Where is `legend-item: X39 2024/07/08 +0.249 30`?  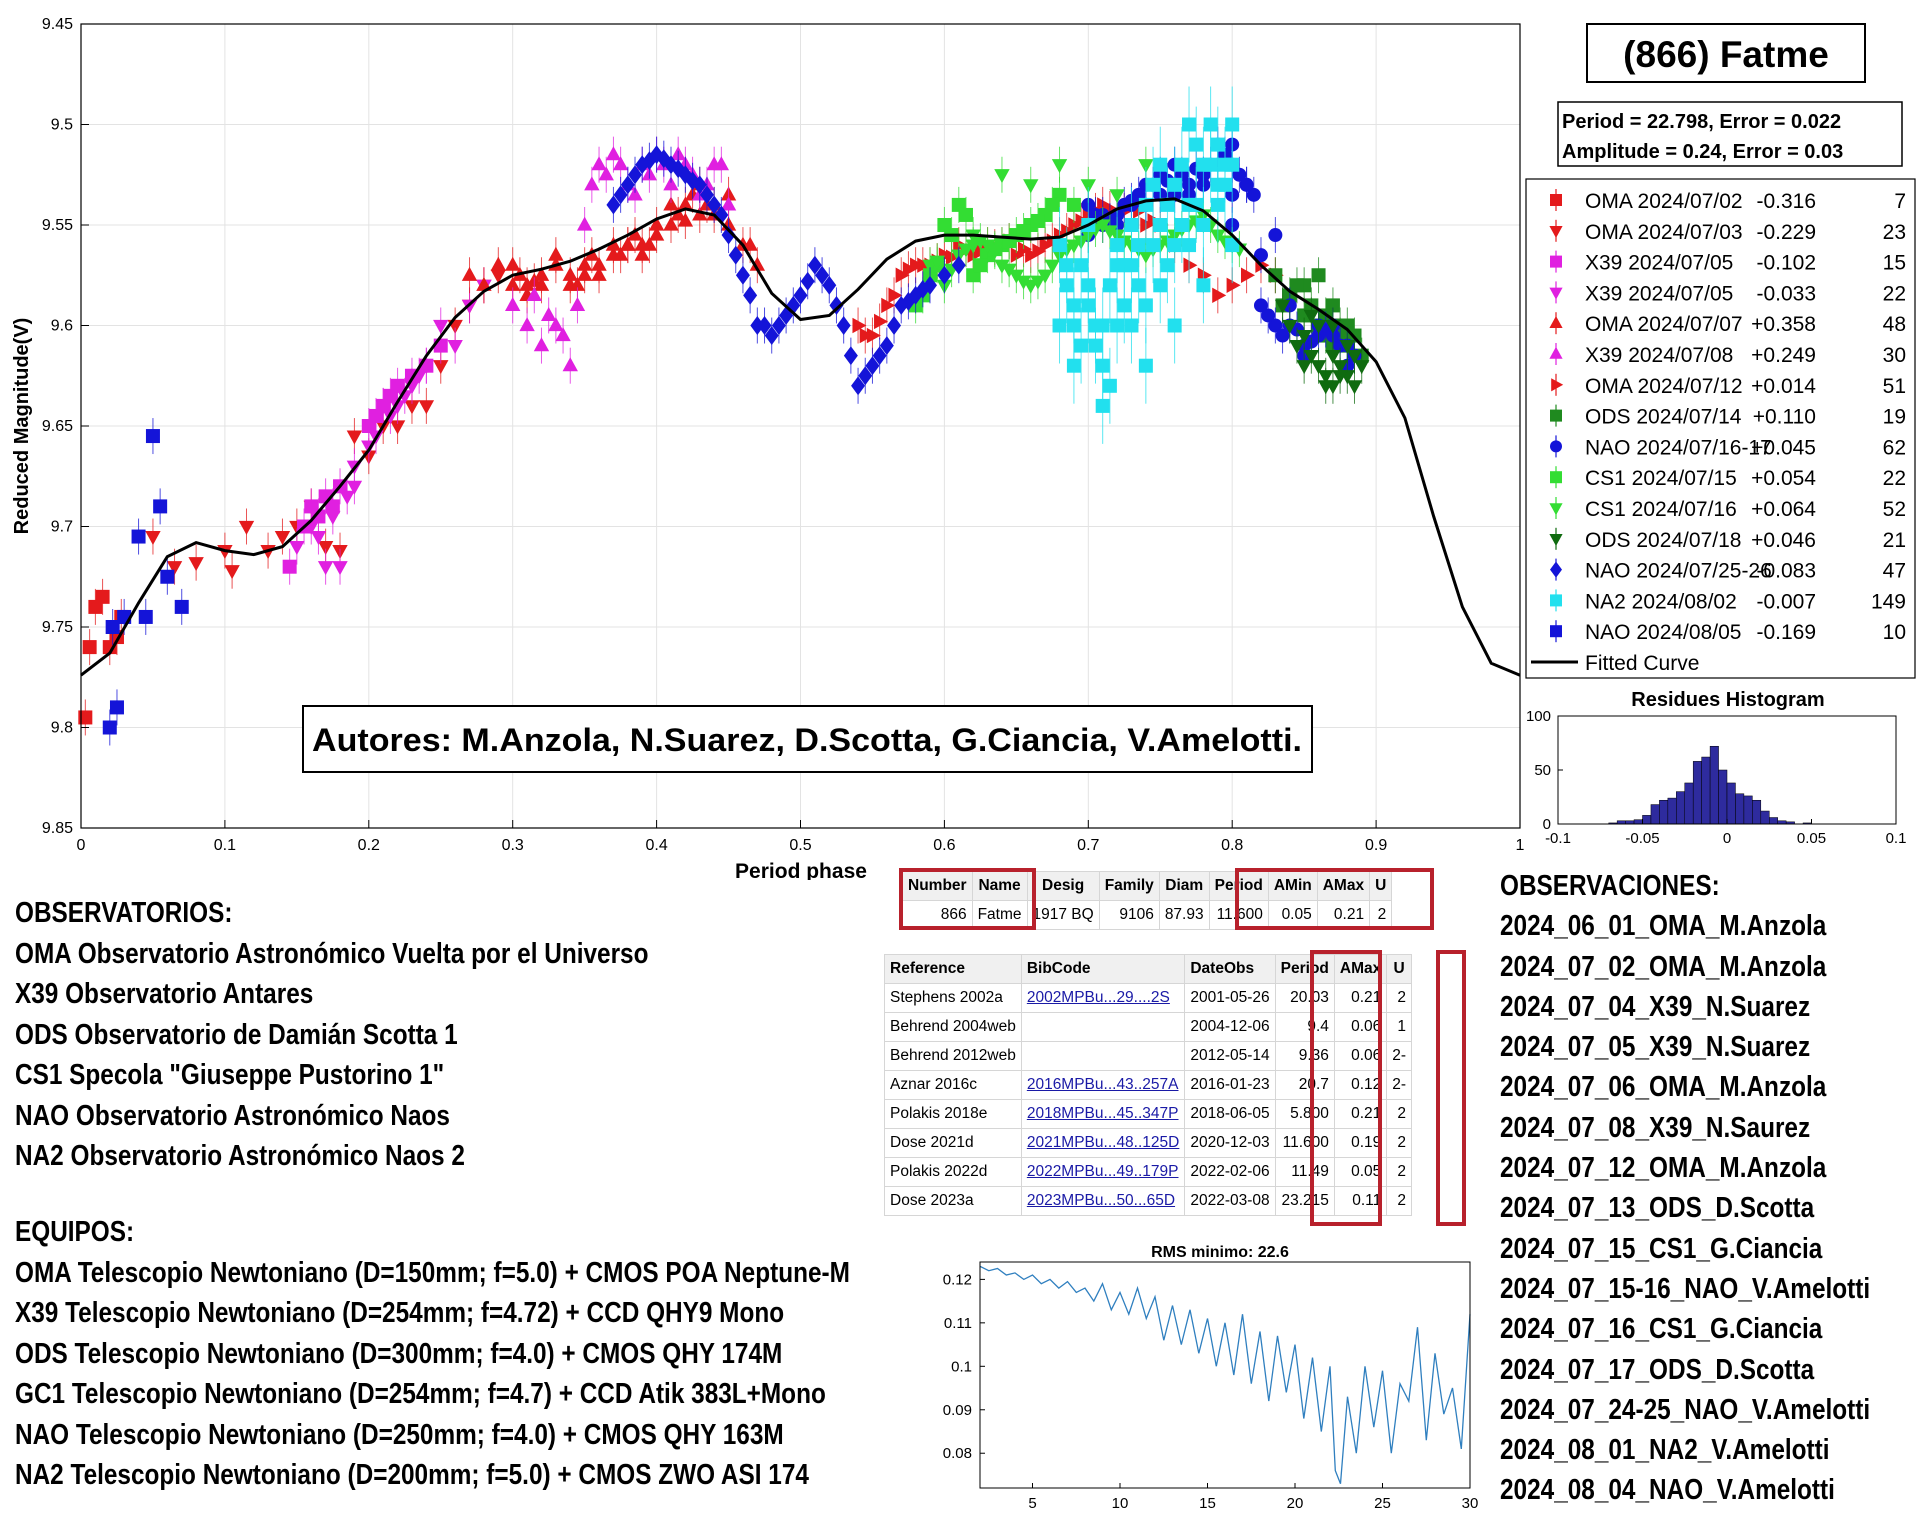
legend-item: X39 2024/07/08 +0.249 30 is located at coordinates (1727, 355).